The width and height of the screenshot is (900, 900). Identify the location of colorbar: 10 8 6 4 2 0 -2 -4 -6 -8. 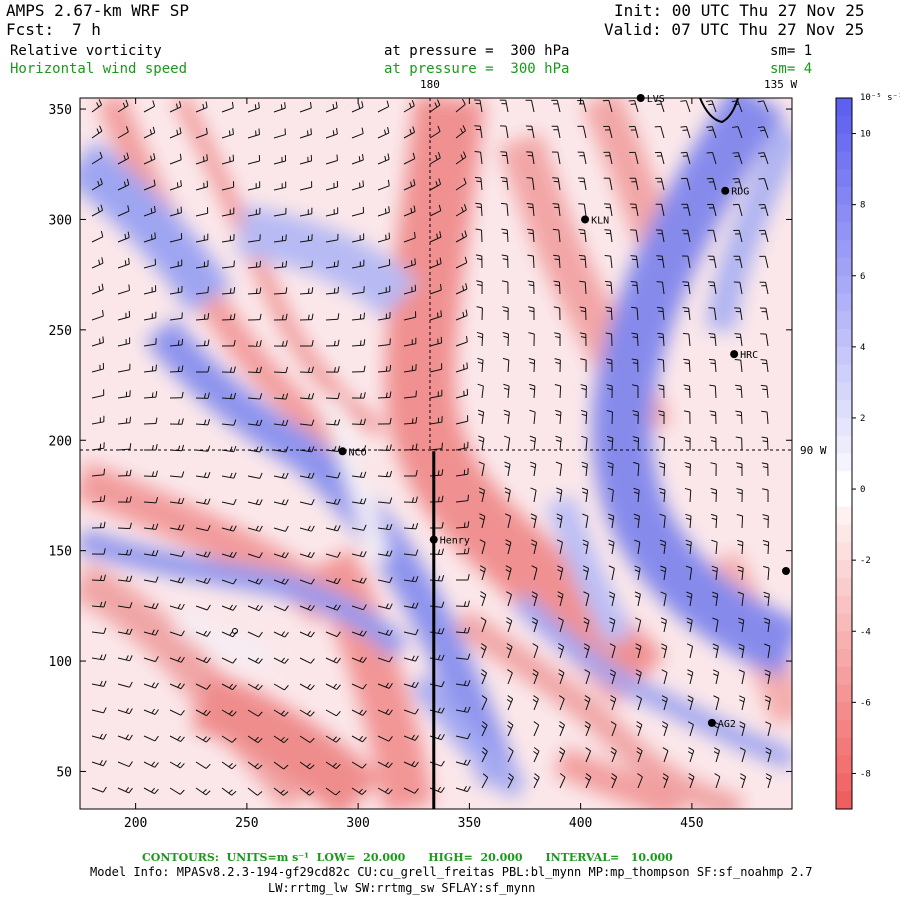
(853, 453).